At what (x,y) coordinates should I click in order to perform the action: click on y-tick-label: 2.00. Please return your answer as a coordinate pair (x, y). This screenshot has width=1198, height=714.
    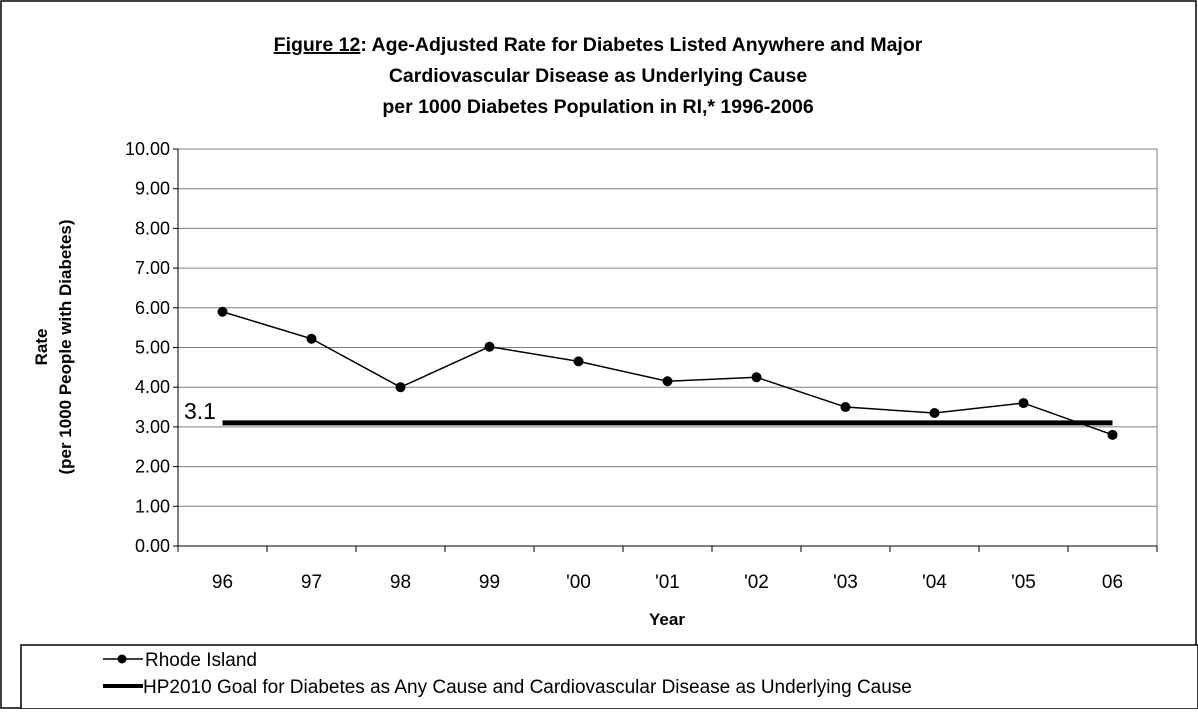
    Looking at the image, I should click on (152, 467).